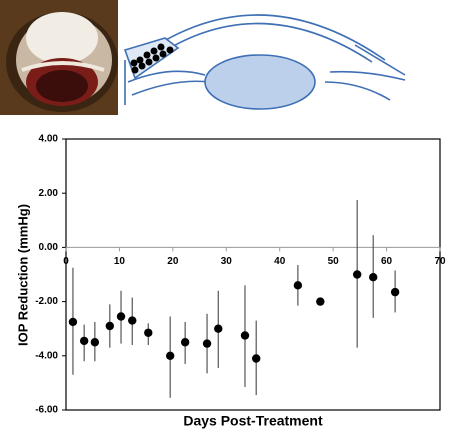 The height and width of the screenshot is (431, 450). I want to click on x-tick-label: 20, so click(173, 261).